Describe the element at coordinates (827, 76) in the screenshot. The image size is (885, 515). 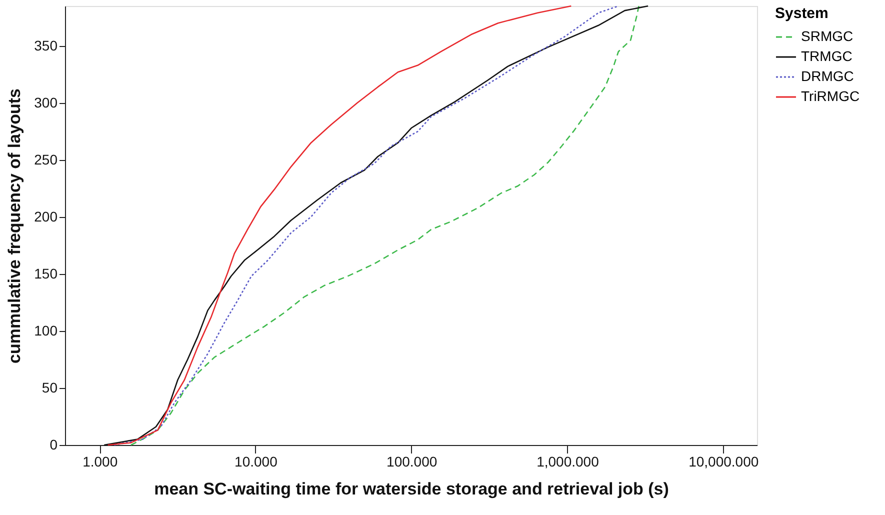
I see `legend-label: DRMGC` at that location.